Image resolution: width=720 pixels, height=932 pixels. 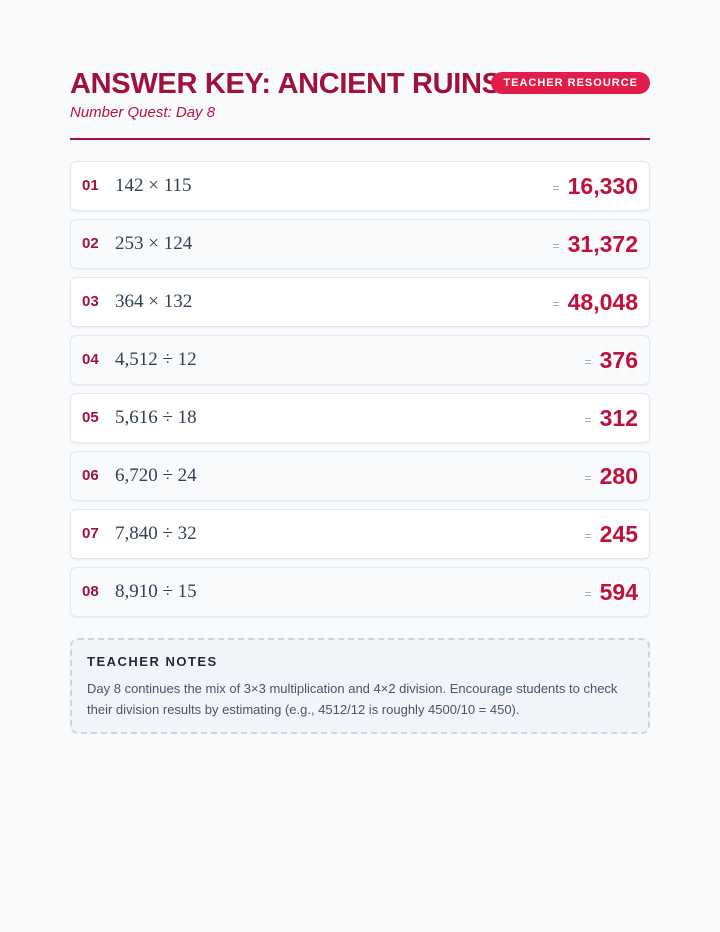 I want to click on problem-row: 04 4,512 ÷ 12 = 376, so click(x=360, y=360).